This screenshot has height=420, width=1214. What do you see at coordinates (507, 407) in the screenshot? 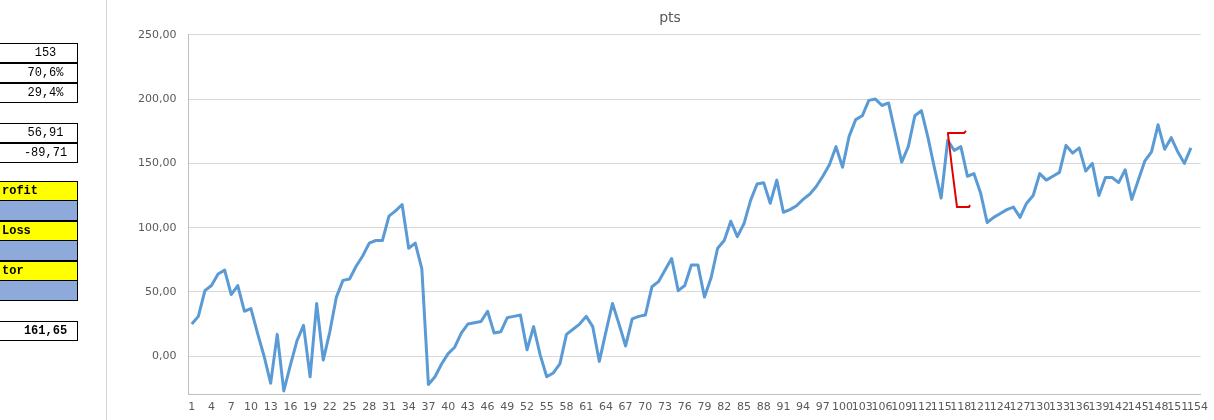
I see `x-tick-label: 49` at bounding box center [507, 407].